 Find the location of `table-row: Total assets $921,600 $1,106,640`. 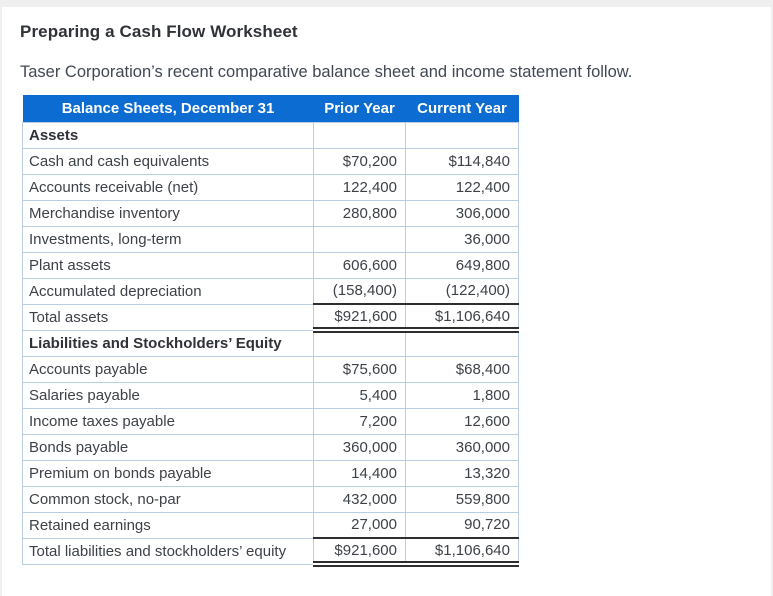

table-row: Total assets $921,600 $1,106,640 is located at coordinates (270, 318).